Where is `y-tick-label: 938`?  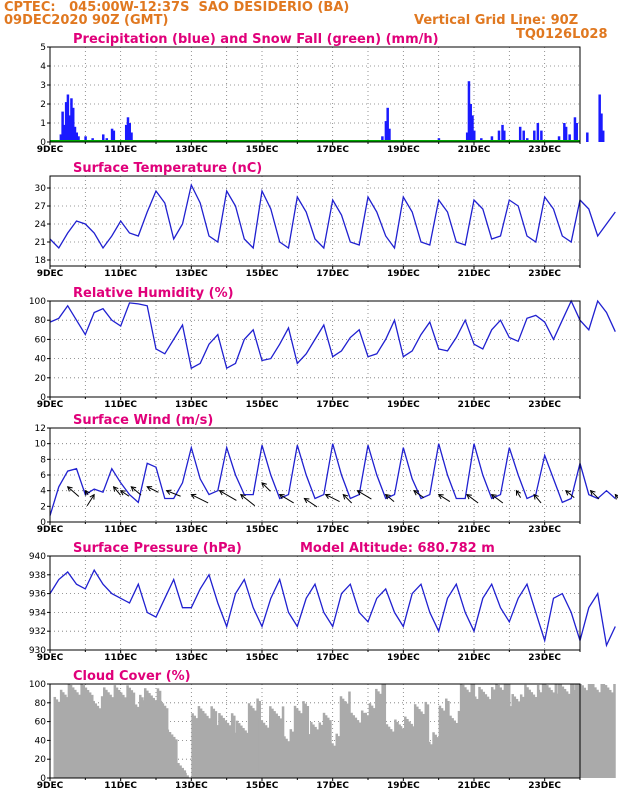 y-tick-label: 938 is located at coordinates (37, 576).